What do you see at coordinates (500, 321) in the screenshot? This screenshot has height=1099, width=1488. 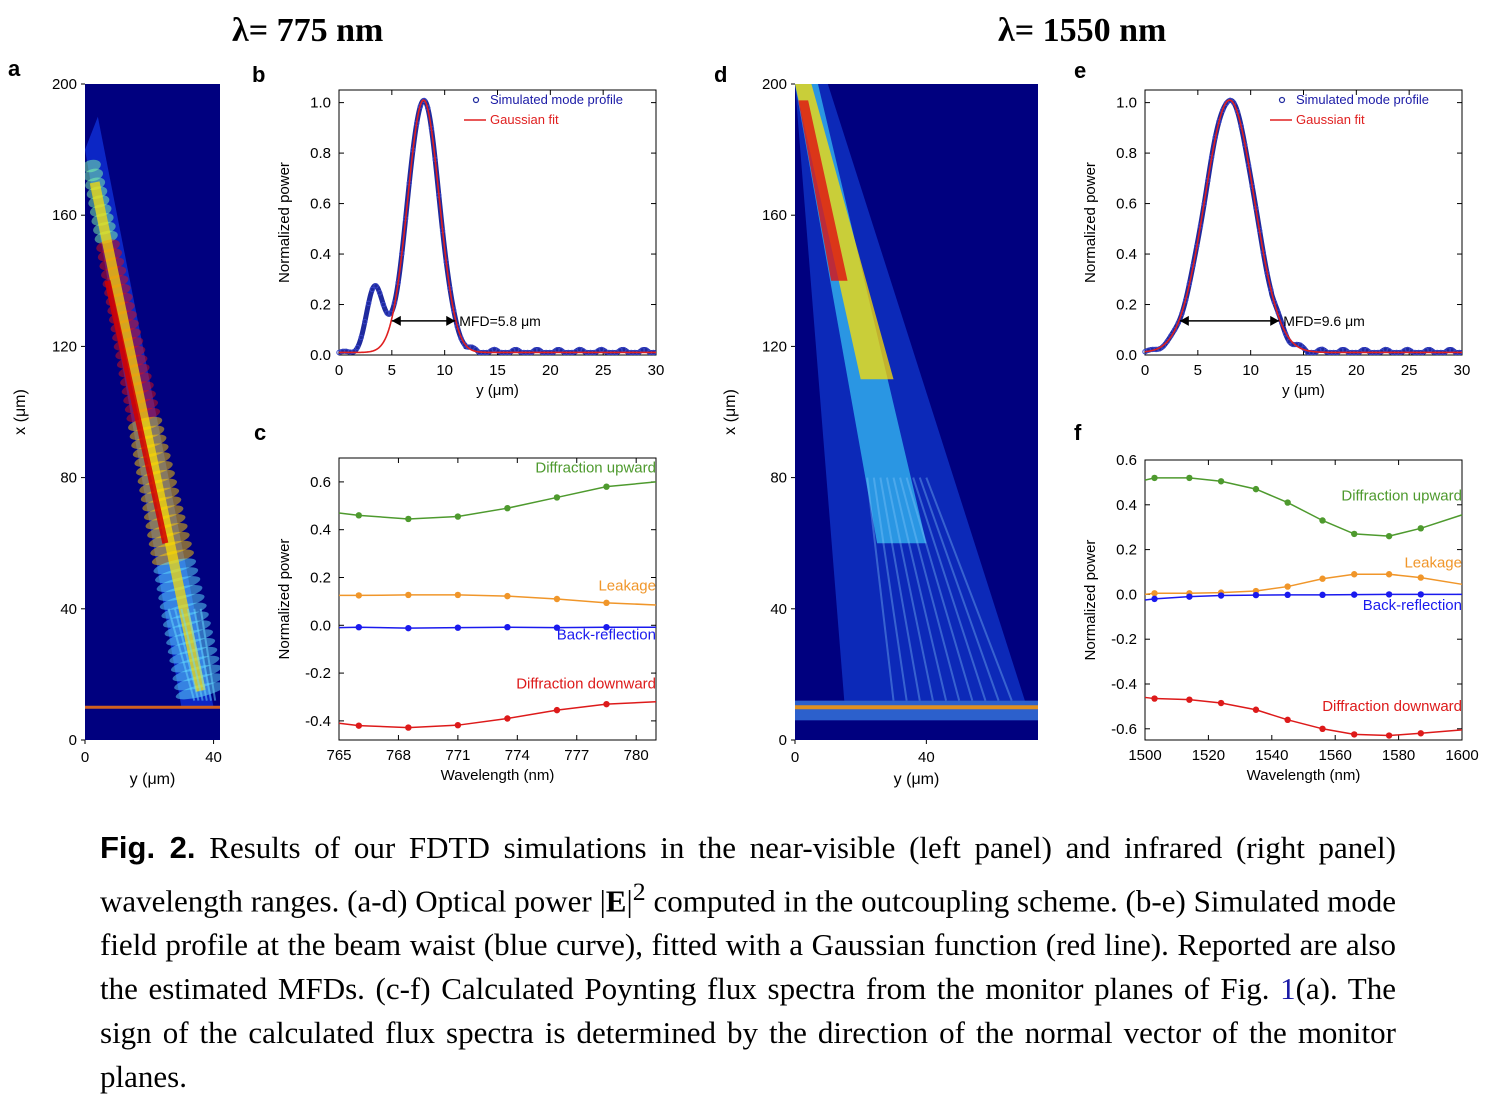 I see `mfd-annotation-b: MFD=5.8 μm` at bounding box center [500, 321].